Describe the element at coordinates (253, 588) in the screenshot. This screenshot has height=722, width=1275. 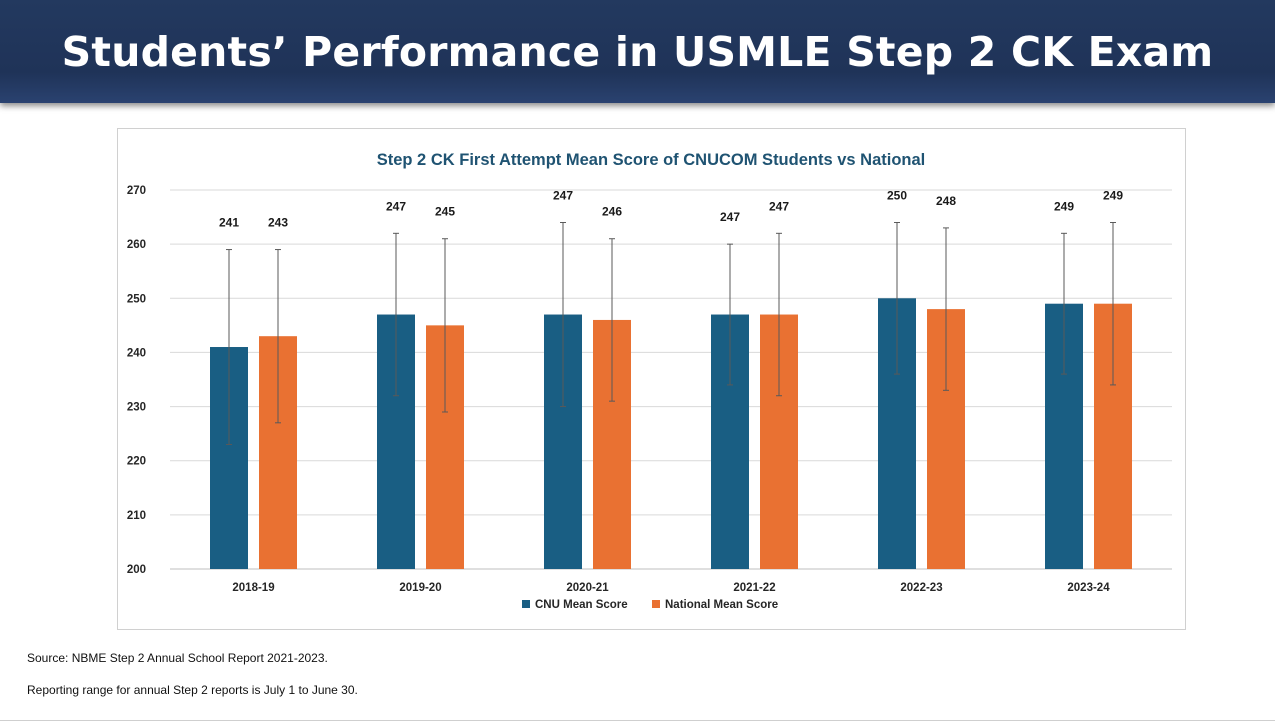
I see `x-tick-label: 2018-19` at that location.